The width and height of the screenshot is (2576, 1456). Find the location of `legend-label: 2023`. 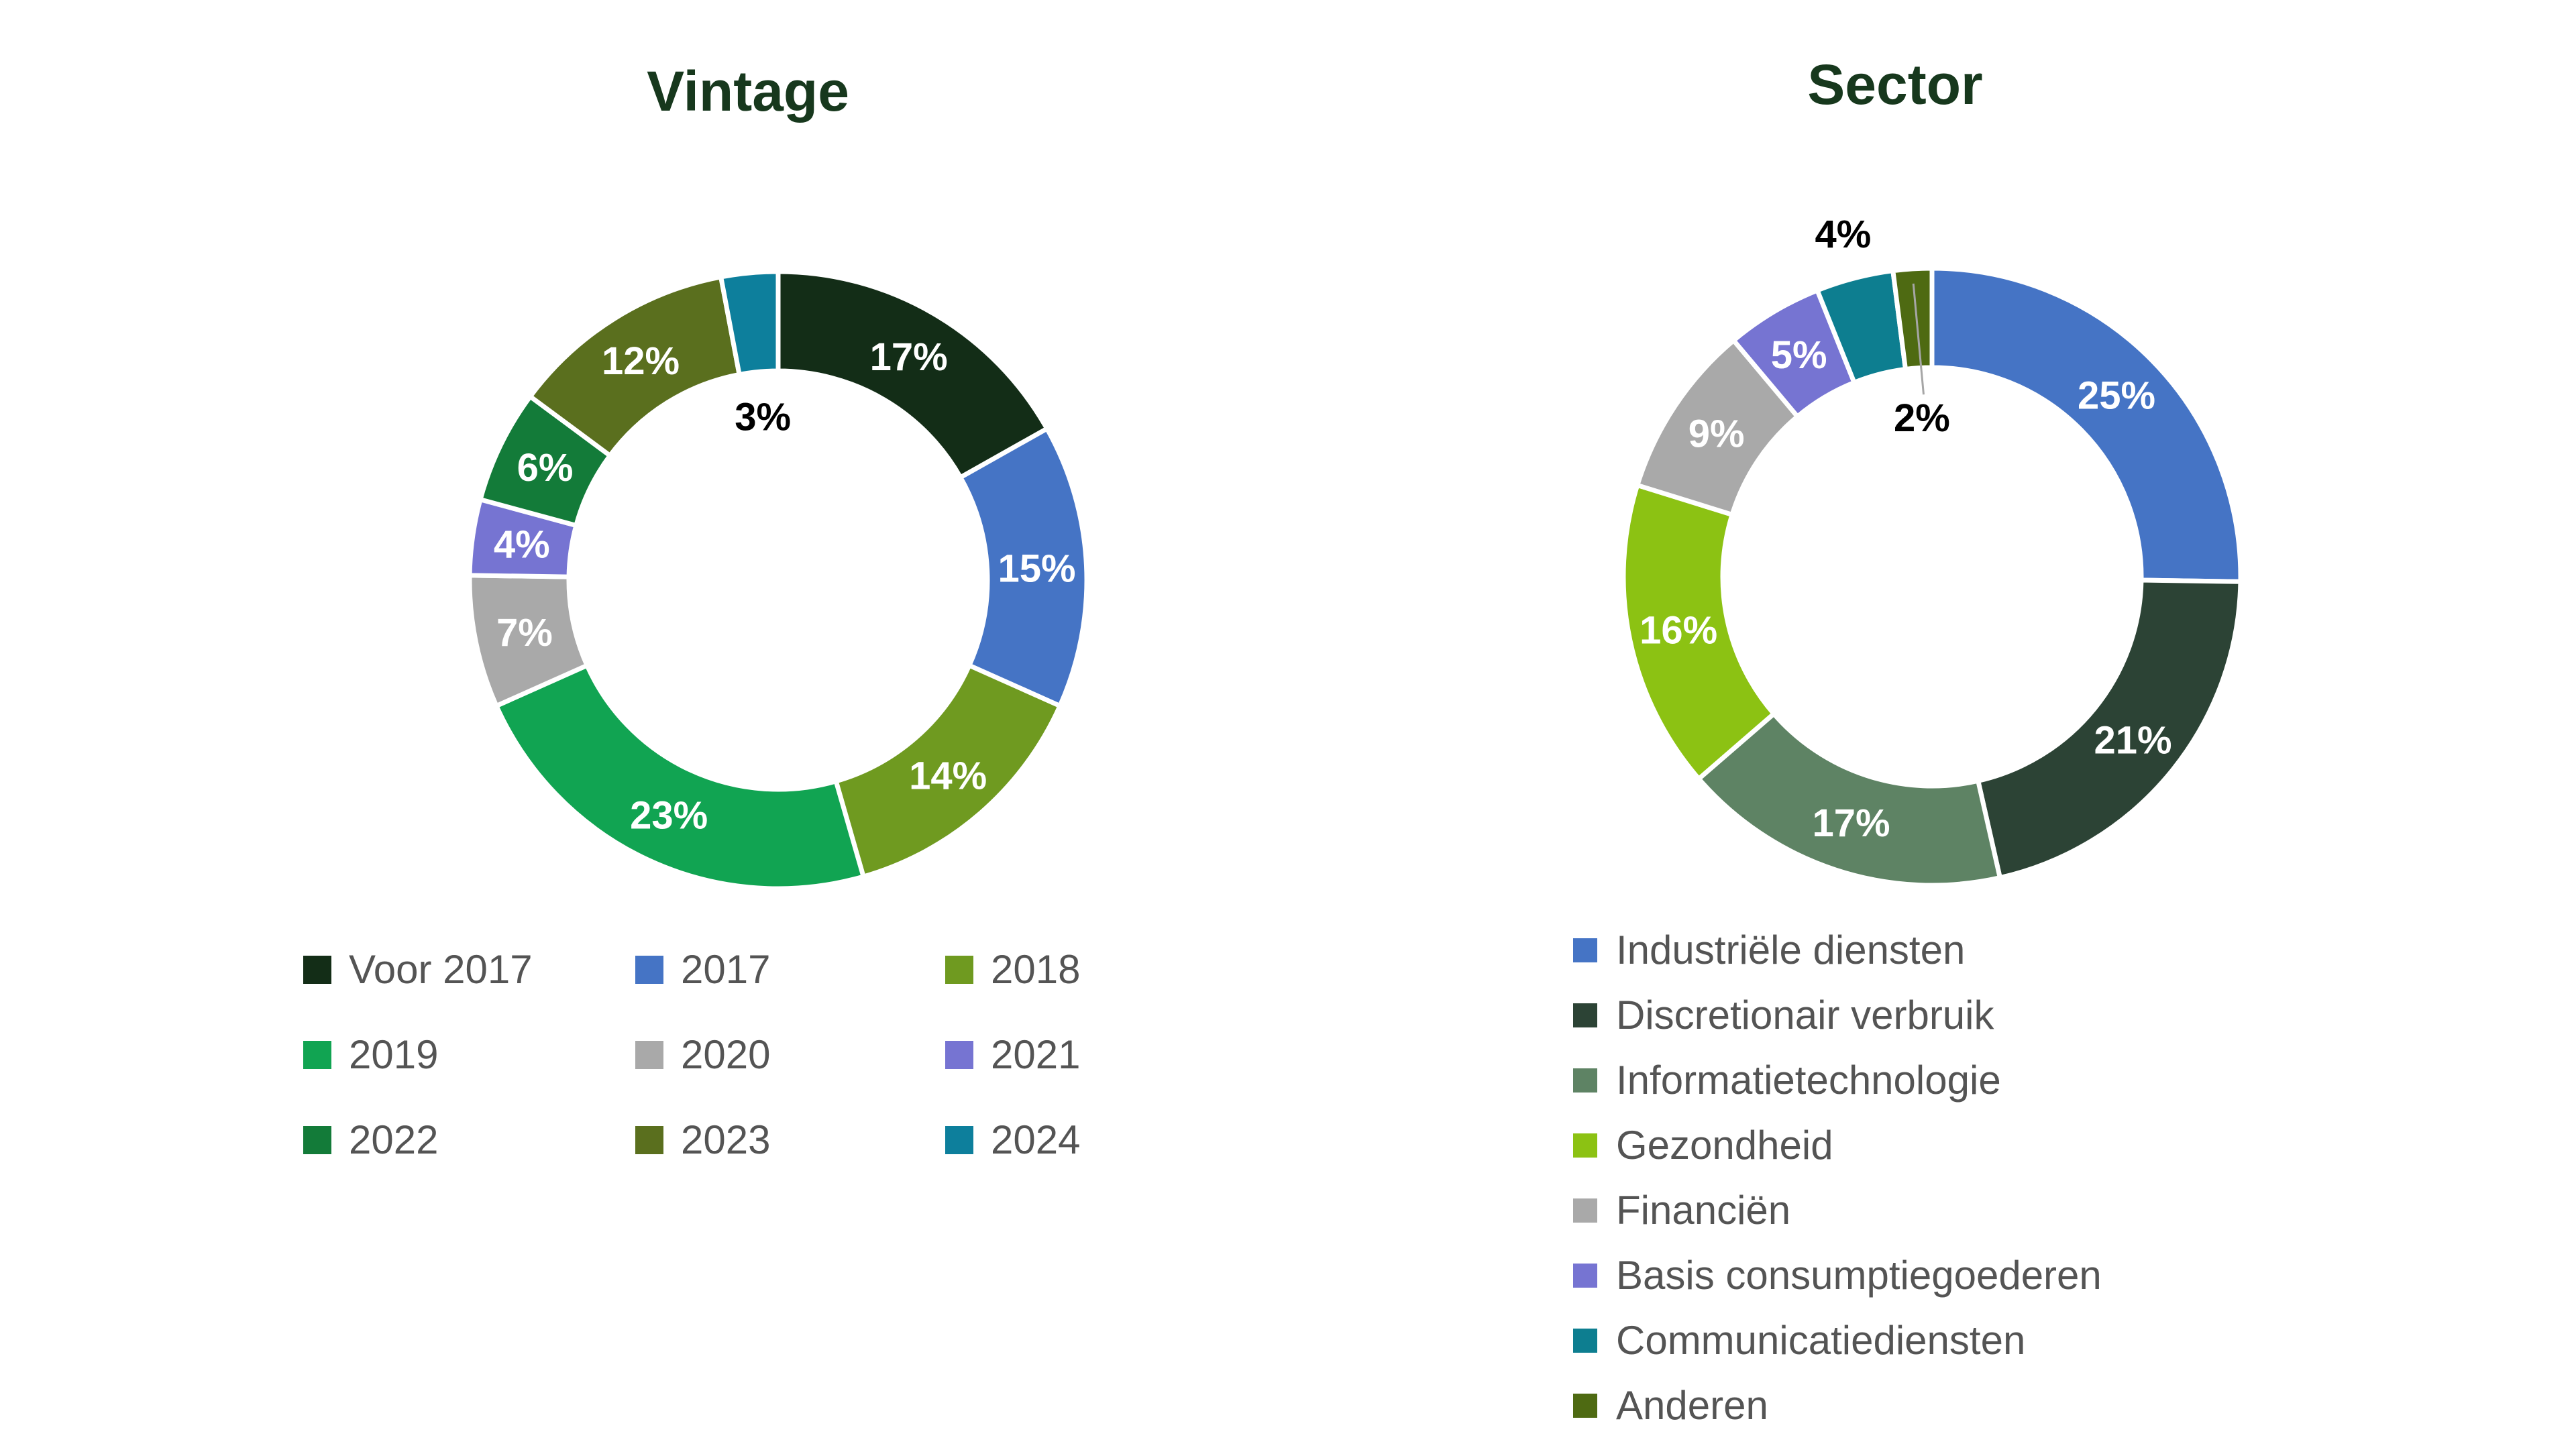

legend-label: 2023 is located at coordinates (726, 1139).